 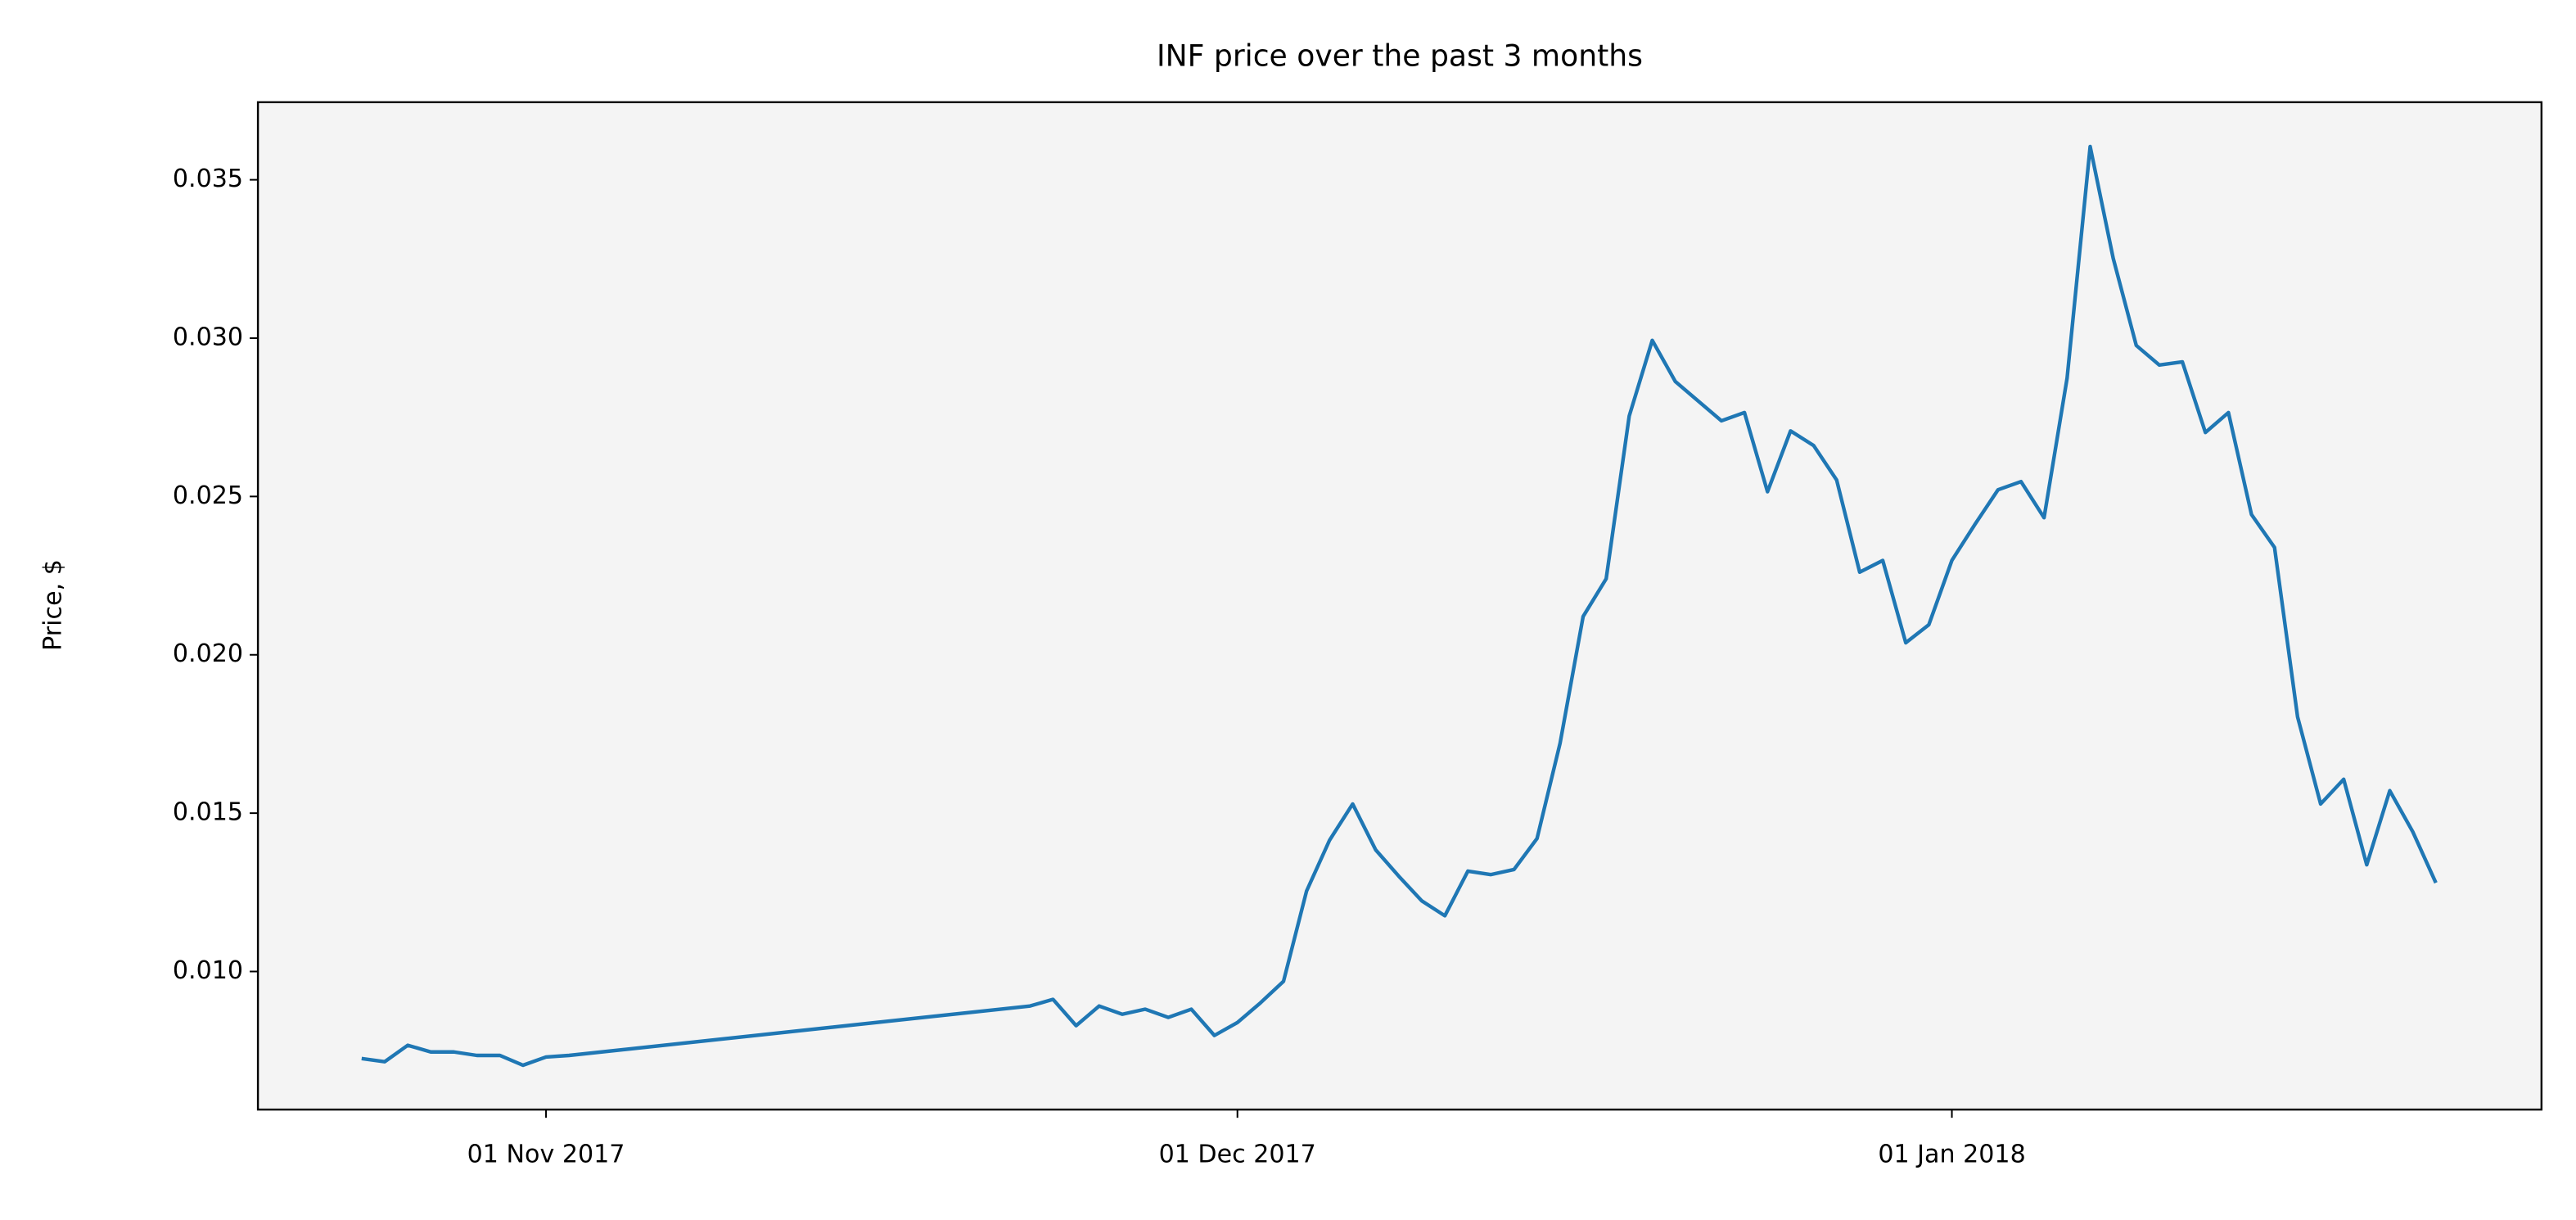 I want to click on x-tick-label: 01 Dec 2017, so click(x=1237, y=1154).